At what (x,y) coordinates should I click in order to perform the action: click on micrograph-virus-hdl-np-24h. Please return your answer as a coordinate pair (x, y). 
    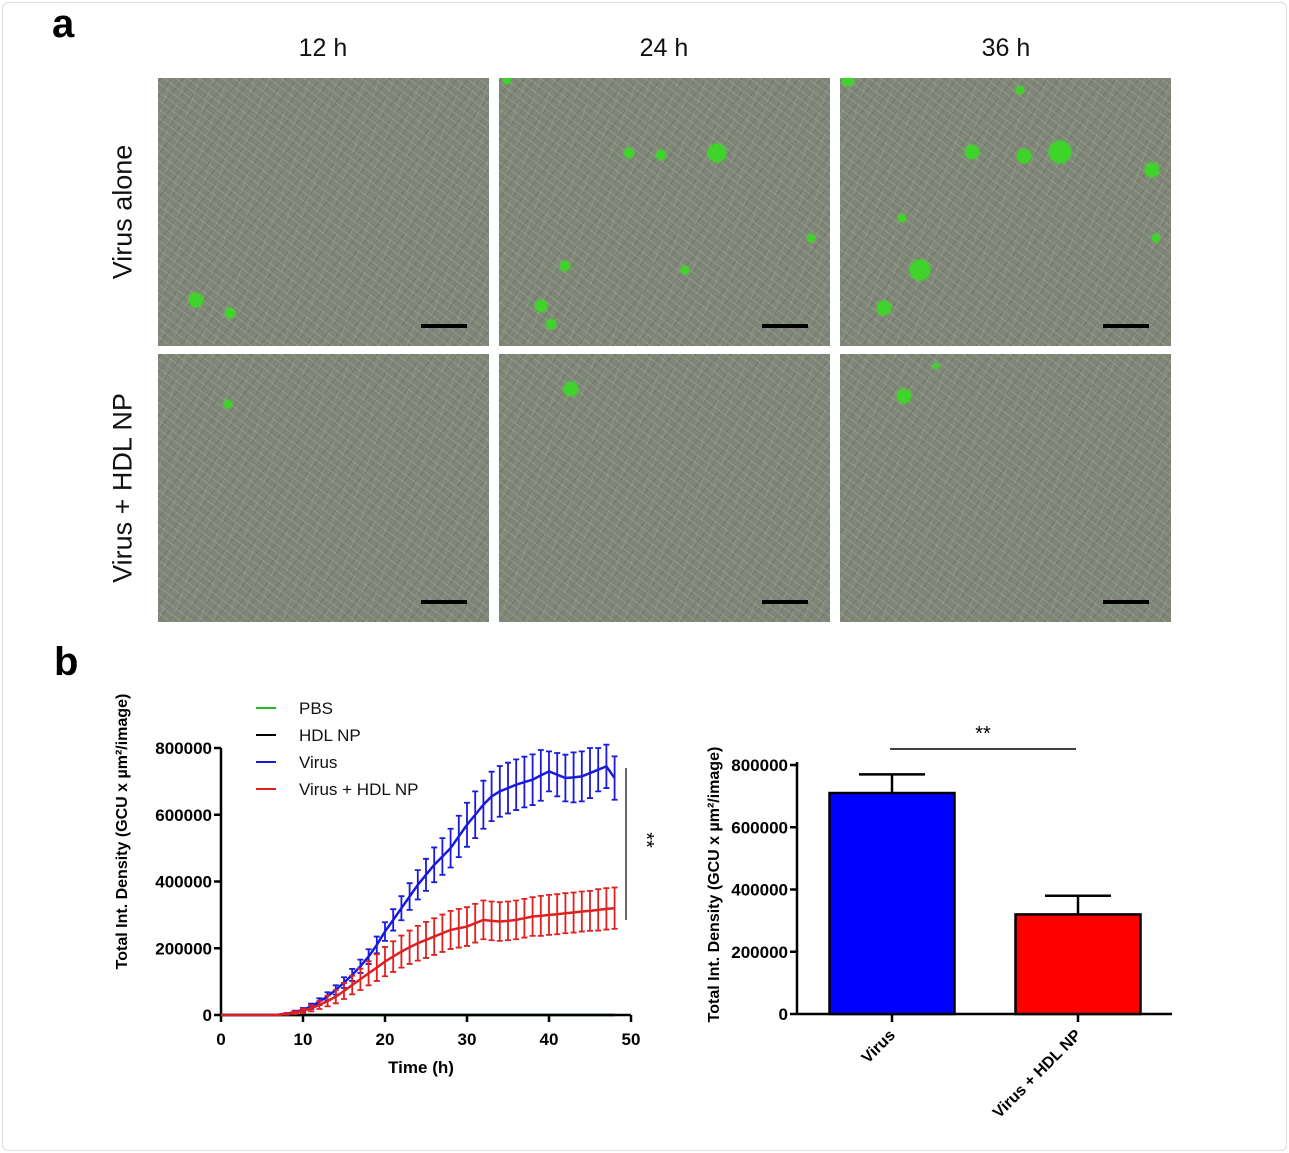
    Looking at the image, I should click on (664, 488).